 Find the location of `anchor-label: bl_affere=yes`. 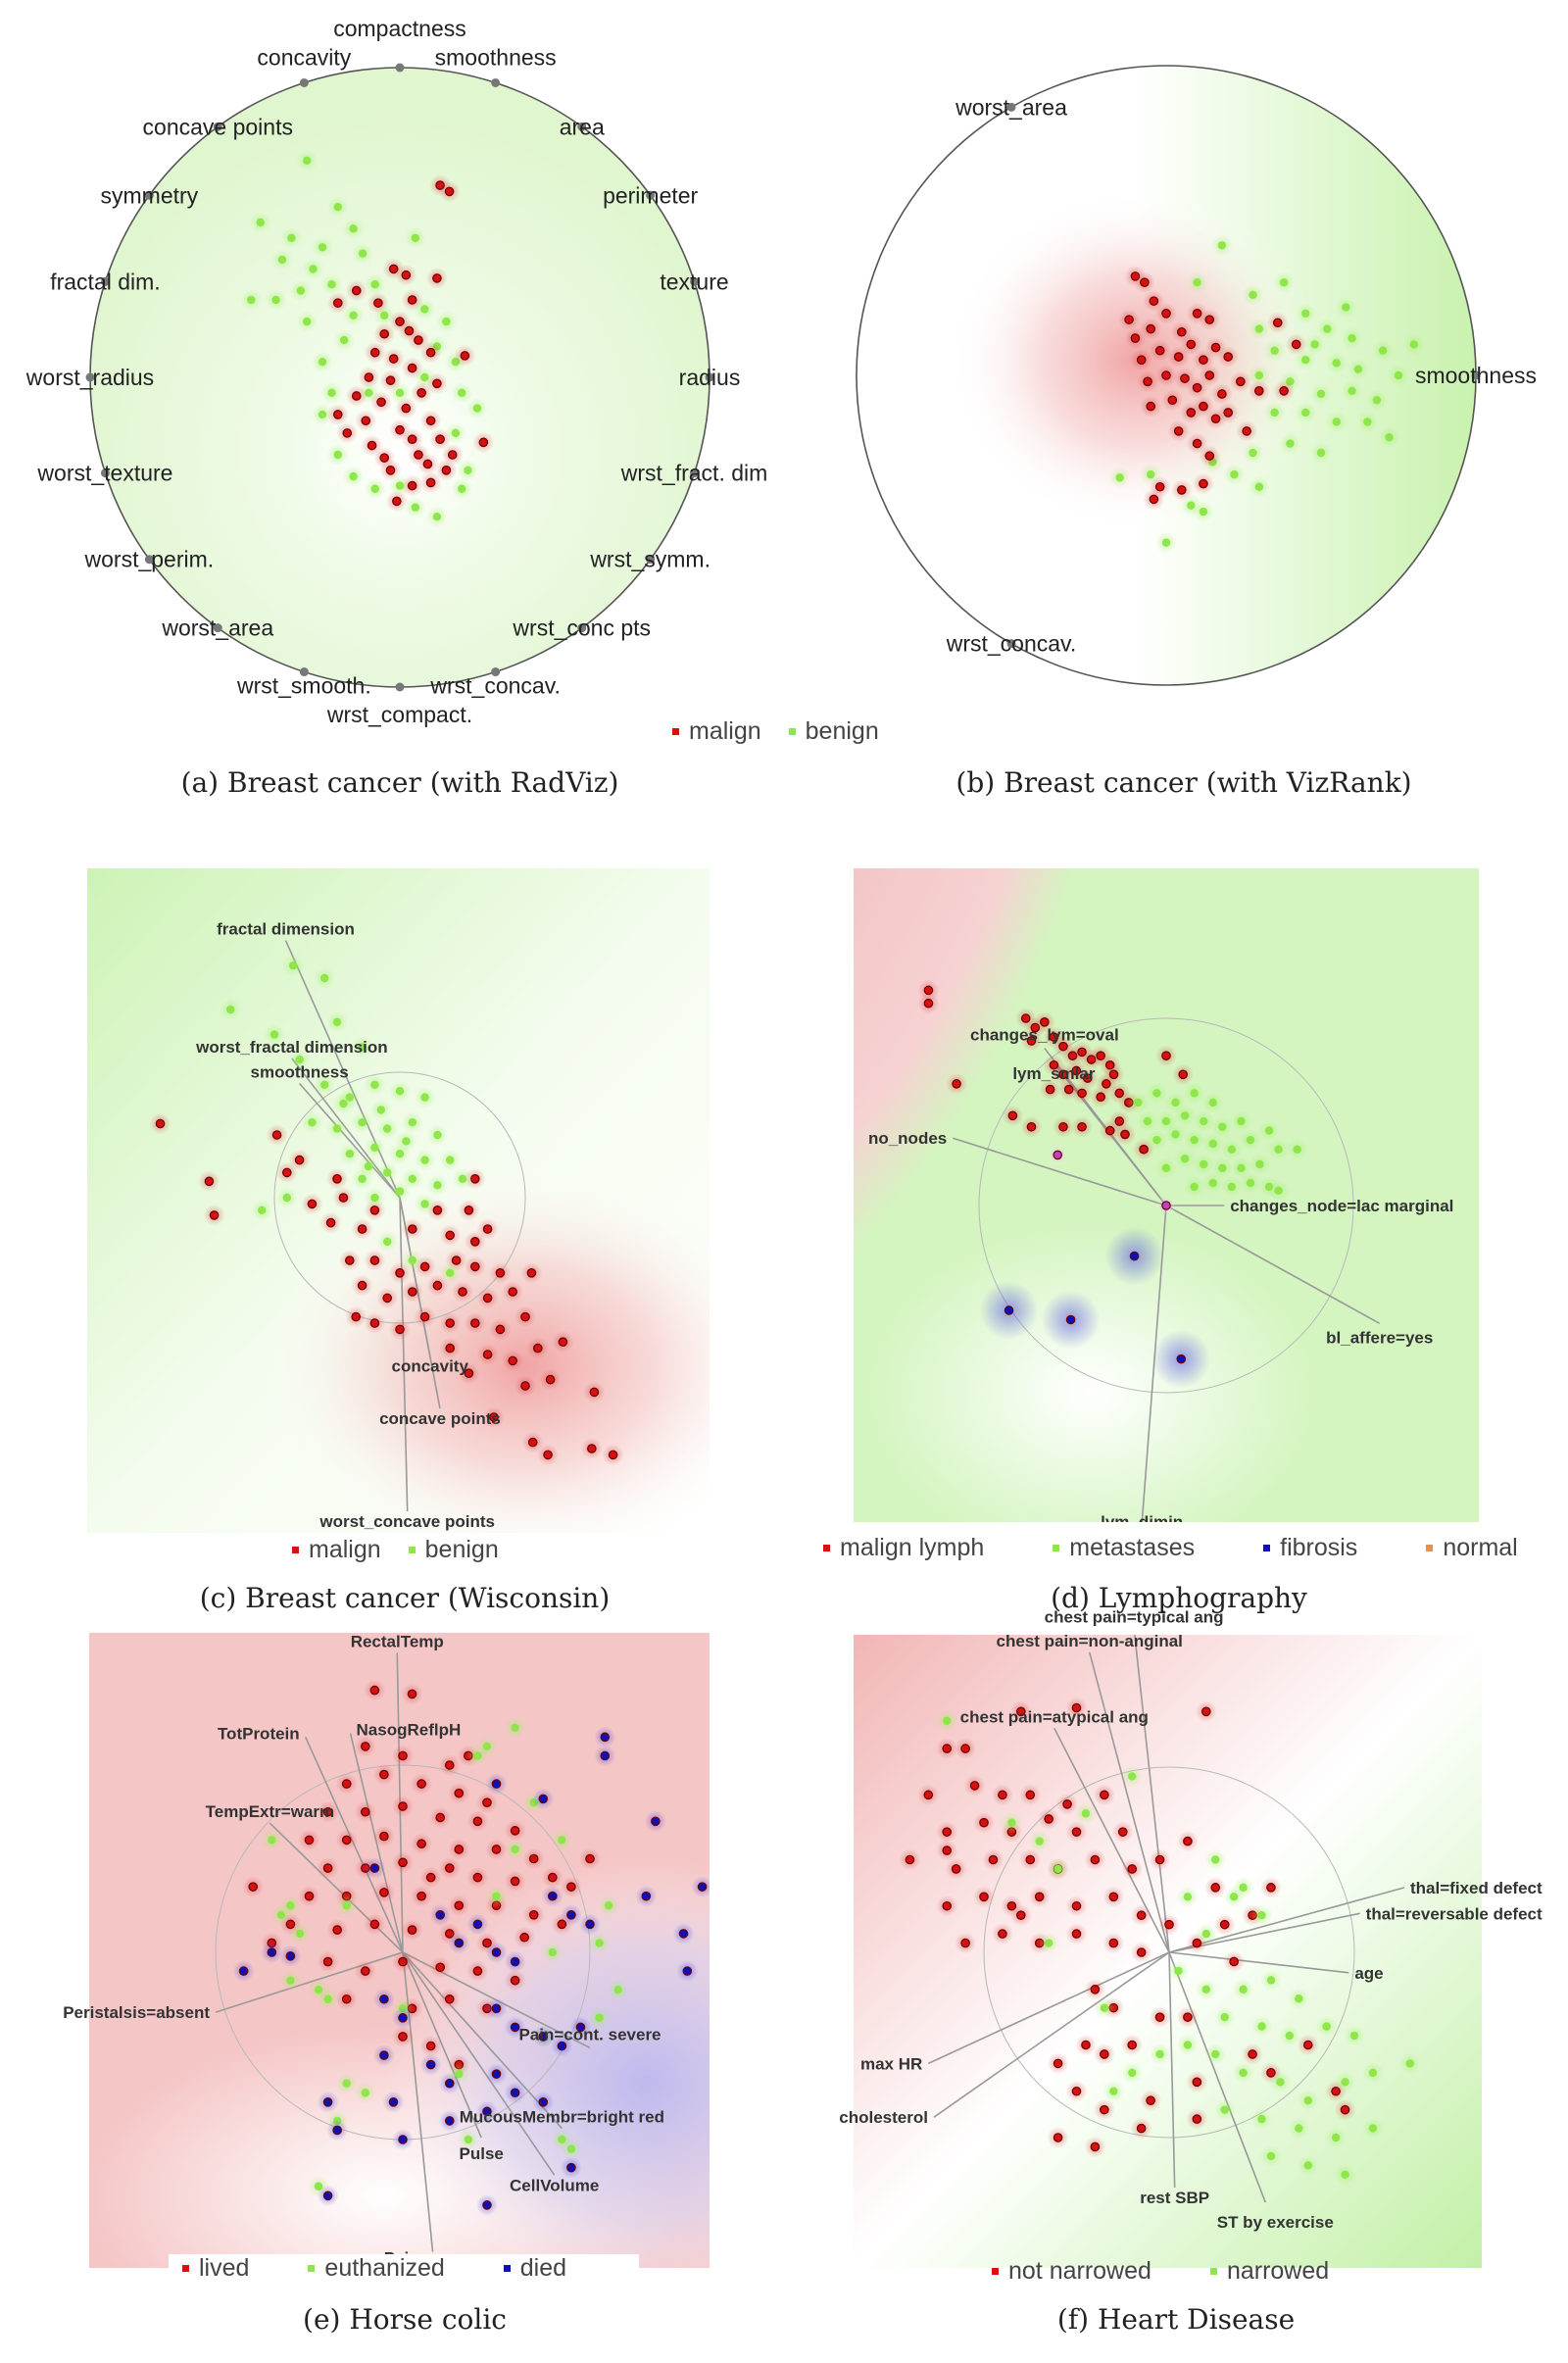

anchor-label: bl_affere=yes is located at coordinates (1379, 1337).